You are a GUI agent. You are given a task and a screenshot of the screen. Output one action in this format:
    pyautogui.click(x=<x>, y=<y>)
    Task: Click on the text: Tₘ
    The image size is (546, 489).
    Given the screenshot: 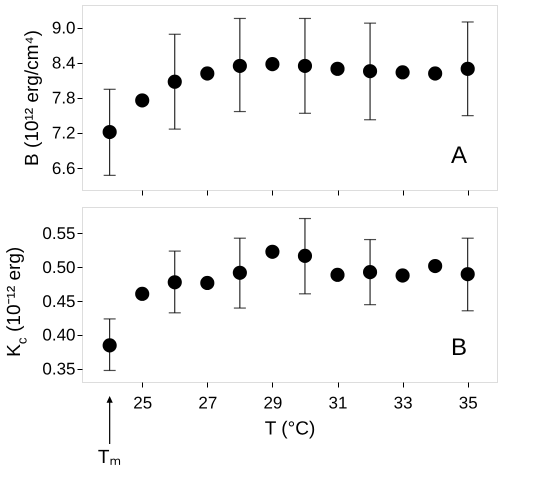 What is the action you would take?
    pyautogui.click(x=110, y=457)
    